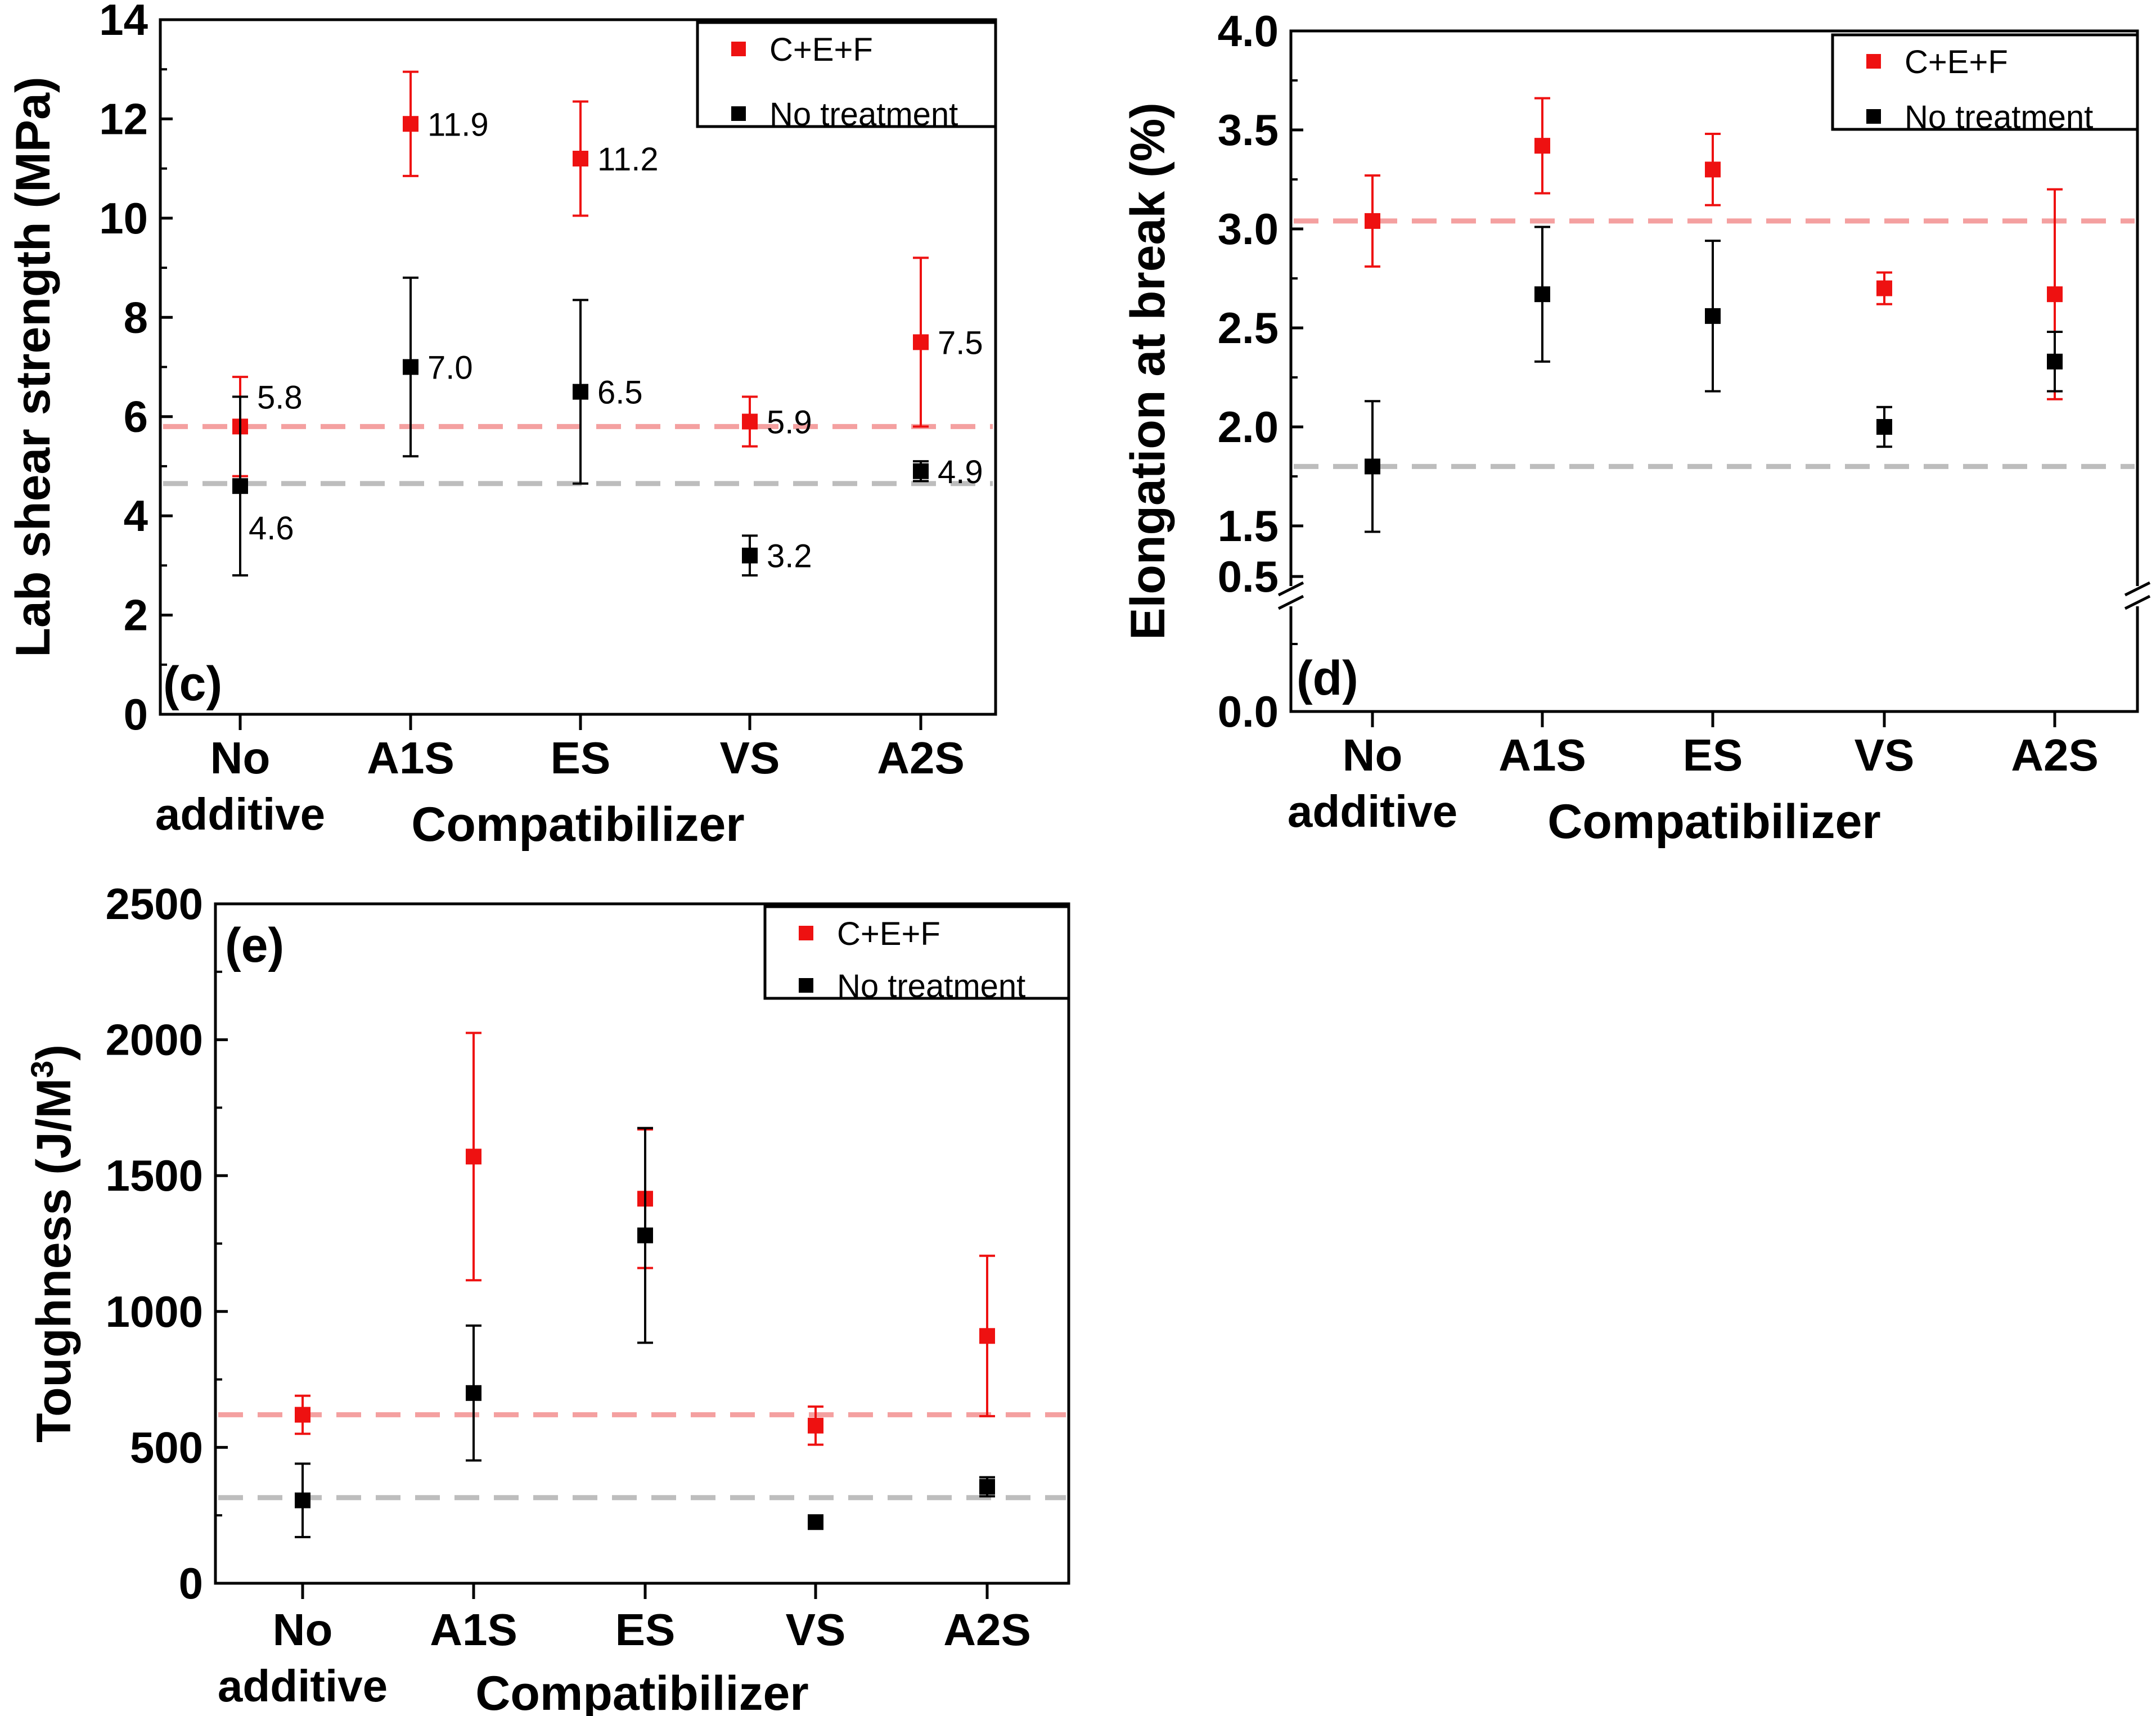  What do you see at coordinates (33, 366) in the screenshot?
I see `y-axis-title: Lab shear strength (MPa)` at bounding box center [33, 366].